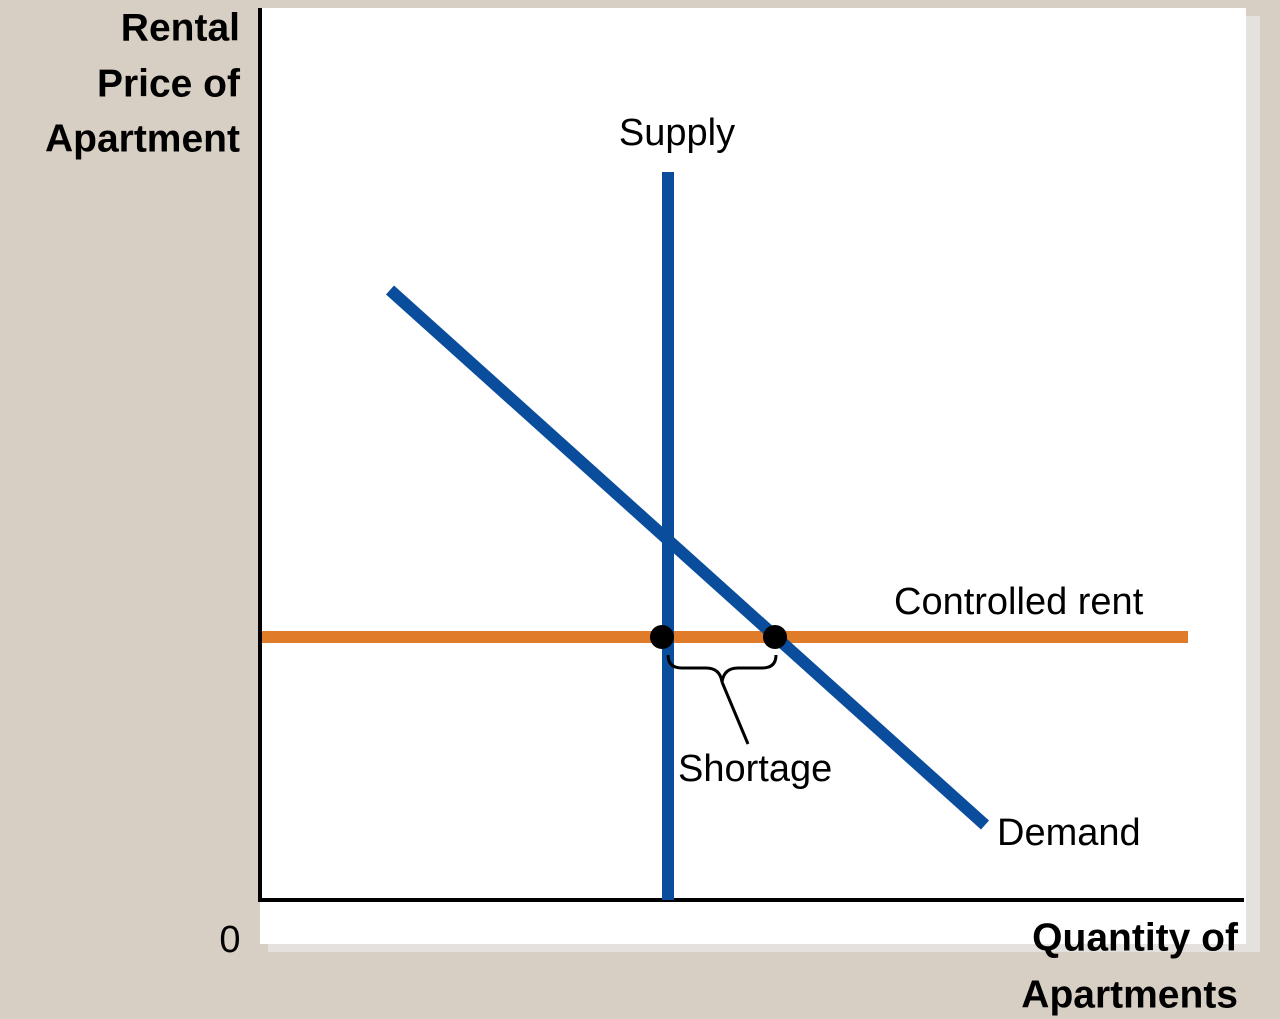 The height and width of the screenshot is (1019, 1280). Describe the element at coordinates (1019, 602) in the screenshot. I see `controlled-rent-label: Controlled rent` at that location.